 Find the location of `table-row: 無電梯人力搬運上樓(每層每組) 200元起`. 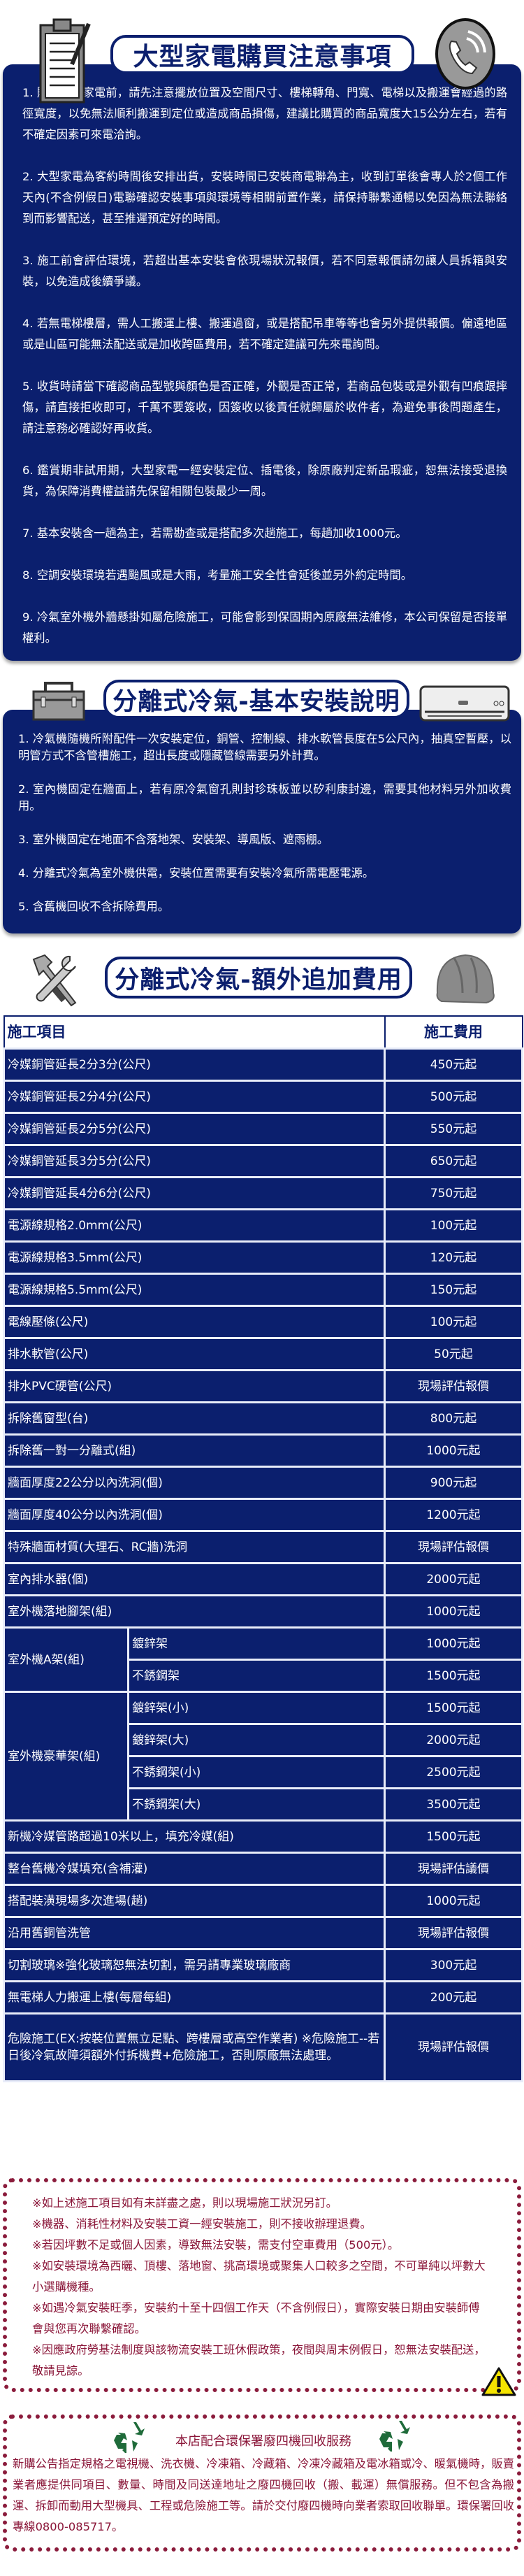

table-row: 無電梯人力搬運上樓(每層每組) 200元起 is located at coordinates (263, 1997).